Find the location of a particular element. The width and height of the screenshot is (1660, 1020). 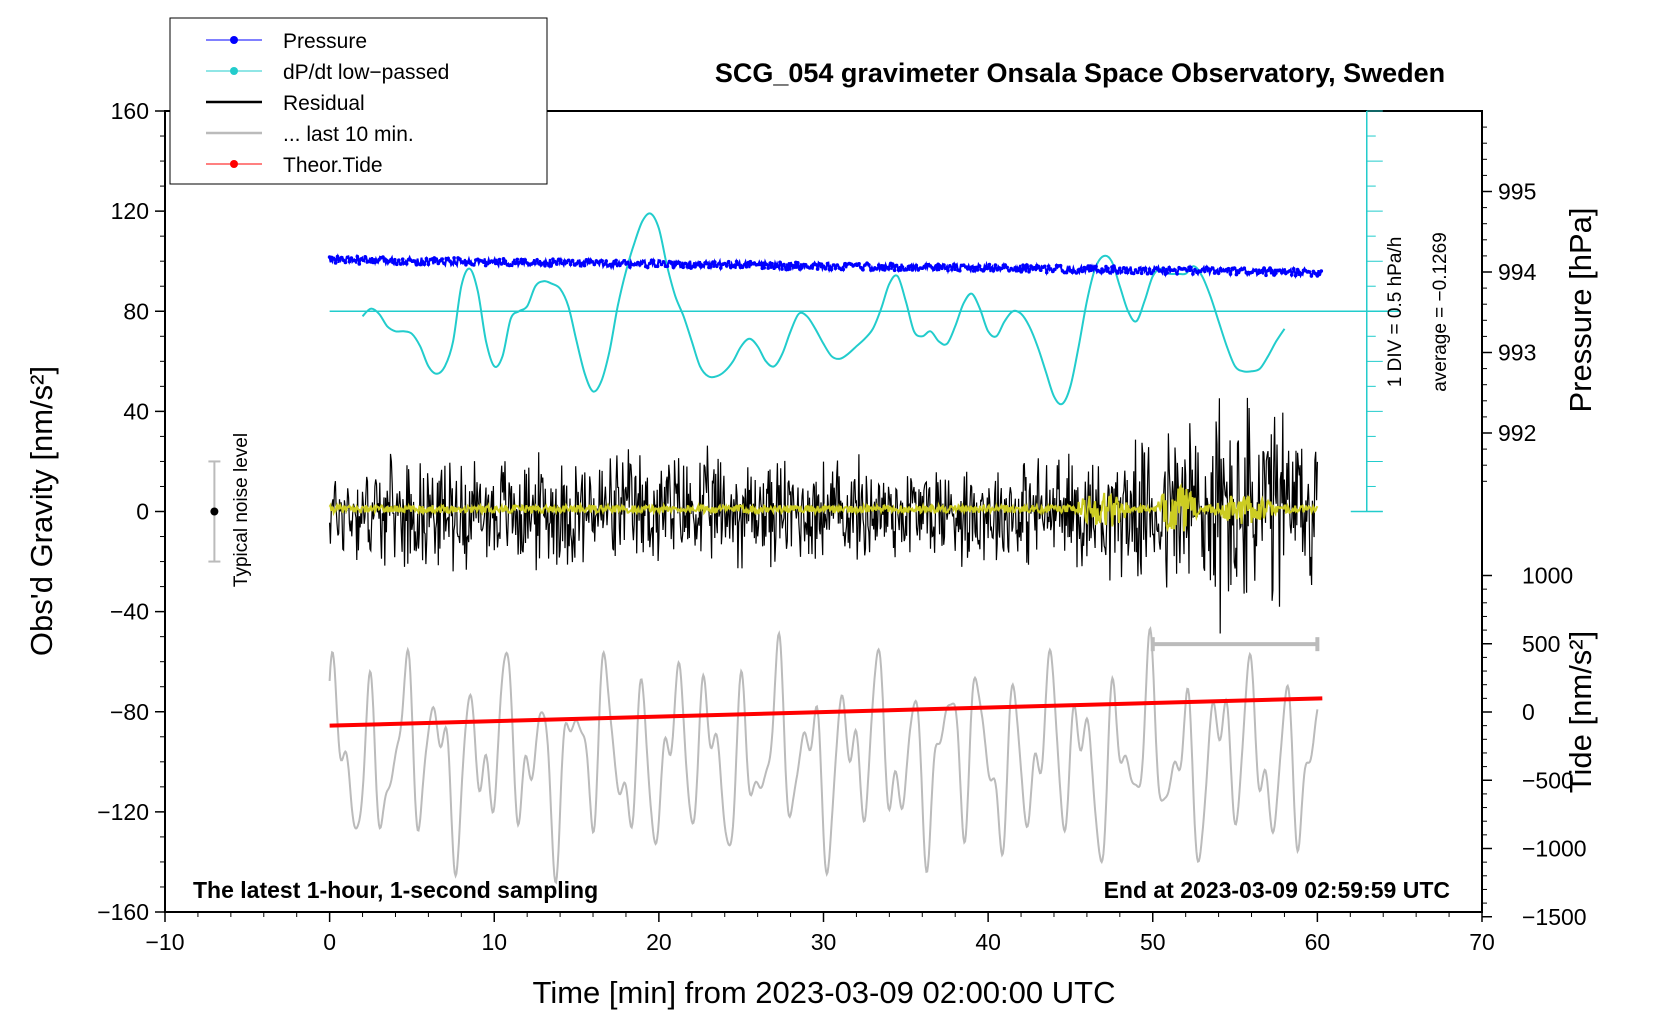

y-tick-label: −120 is located at coordinates (123, 812).